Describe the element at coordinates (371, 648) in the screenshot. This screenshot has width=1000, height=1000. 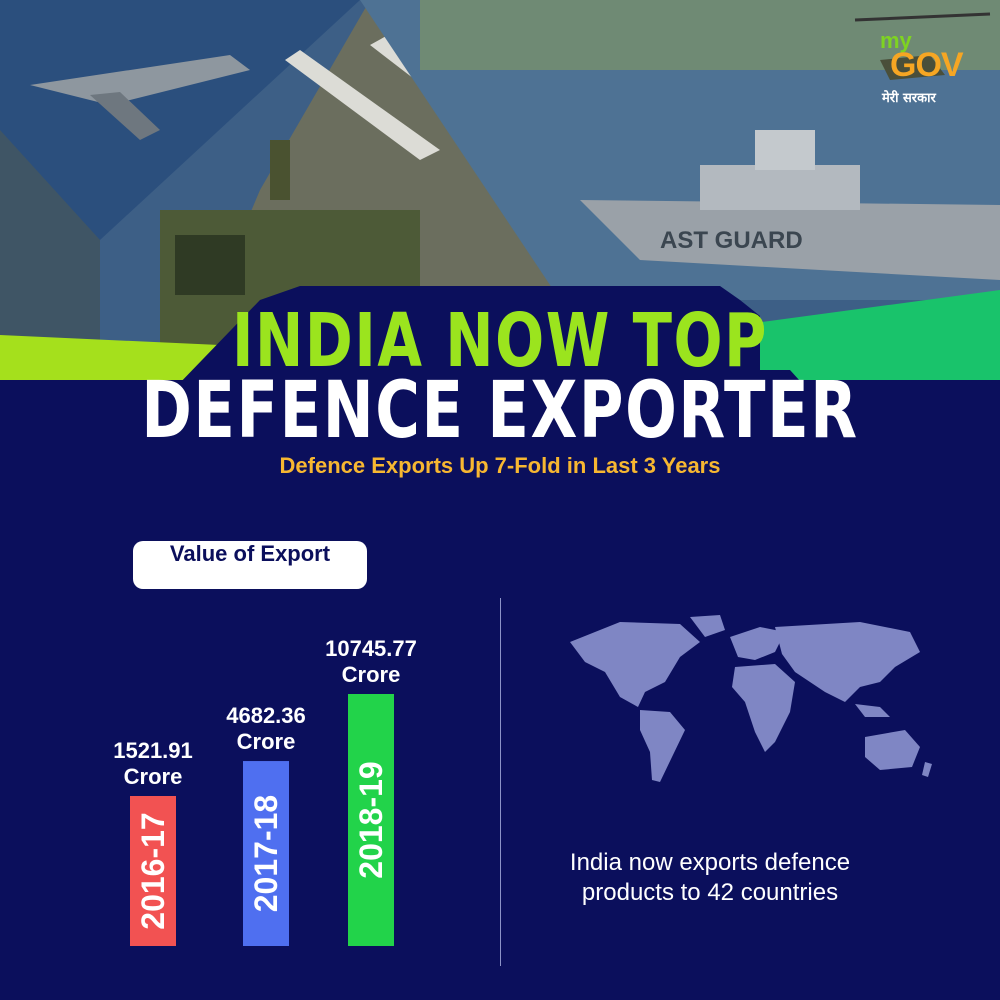
I see `value-label-2018-19: 10745.77` at that location.